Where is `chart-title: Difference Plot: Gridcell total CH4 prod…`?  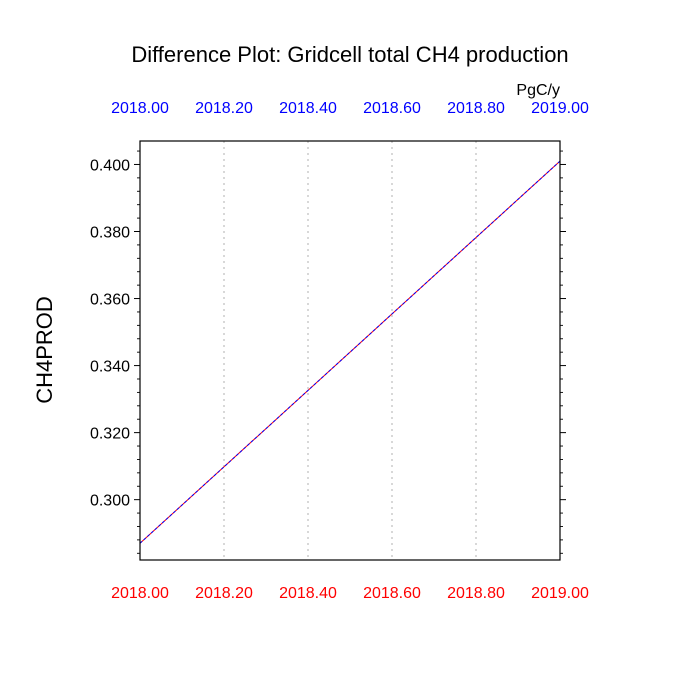 chart-title: Difference Plot: Gridcell total CH4 prod… is located at coordinates (349, 54).